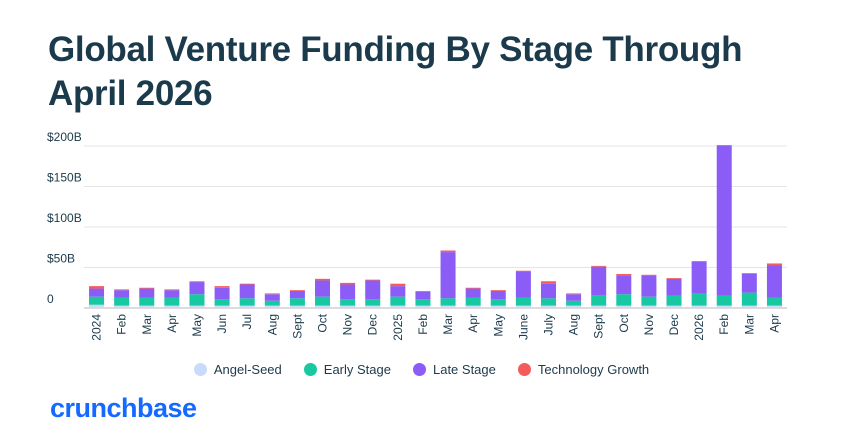 Image resolution: width=843 pixels, height=446 pixels. Describe the element at coordinates (347, 369) in the screenshot. I see `legend-item-early-stage: Early Stage` at that location.